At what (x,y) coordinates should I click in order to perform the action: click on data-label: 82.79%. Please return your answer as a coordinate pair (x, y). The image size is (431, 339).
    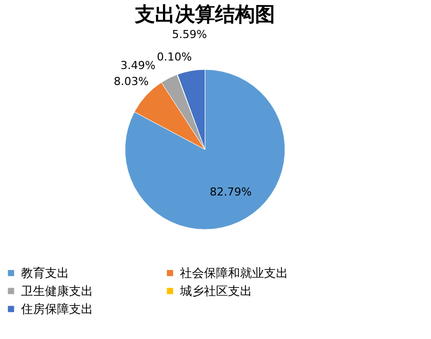
    Looking at the image, I should click on (231, 191).